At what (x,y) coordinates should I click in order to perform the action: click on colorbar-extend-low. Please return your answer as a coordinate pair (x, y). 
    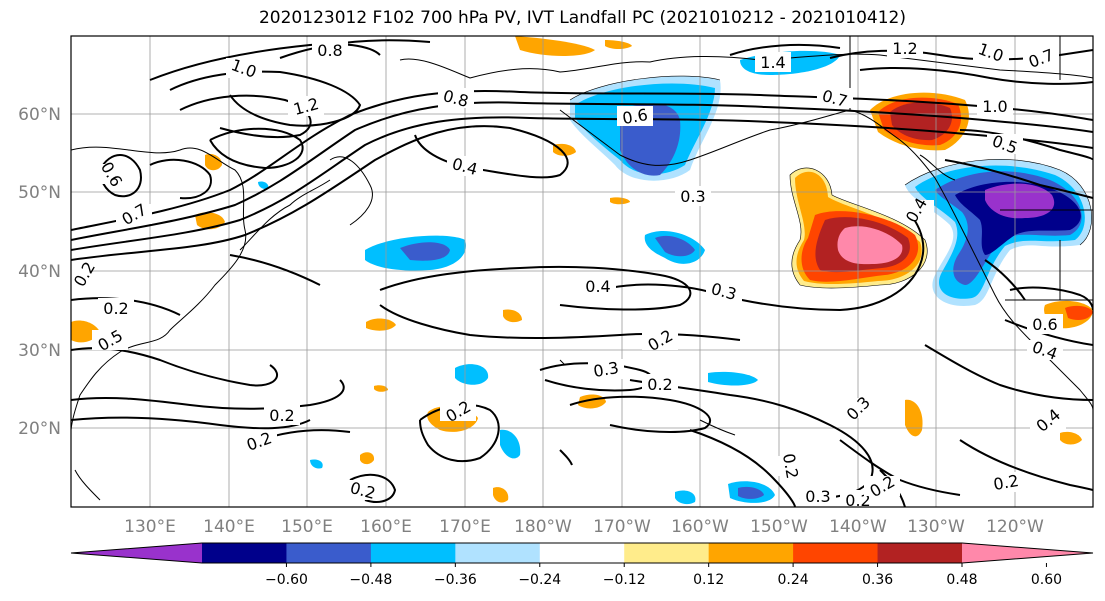
    Looking at the image, I should click on (136, 553).